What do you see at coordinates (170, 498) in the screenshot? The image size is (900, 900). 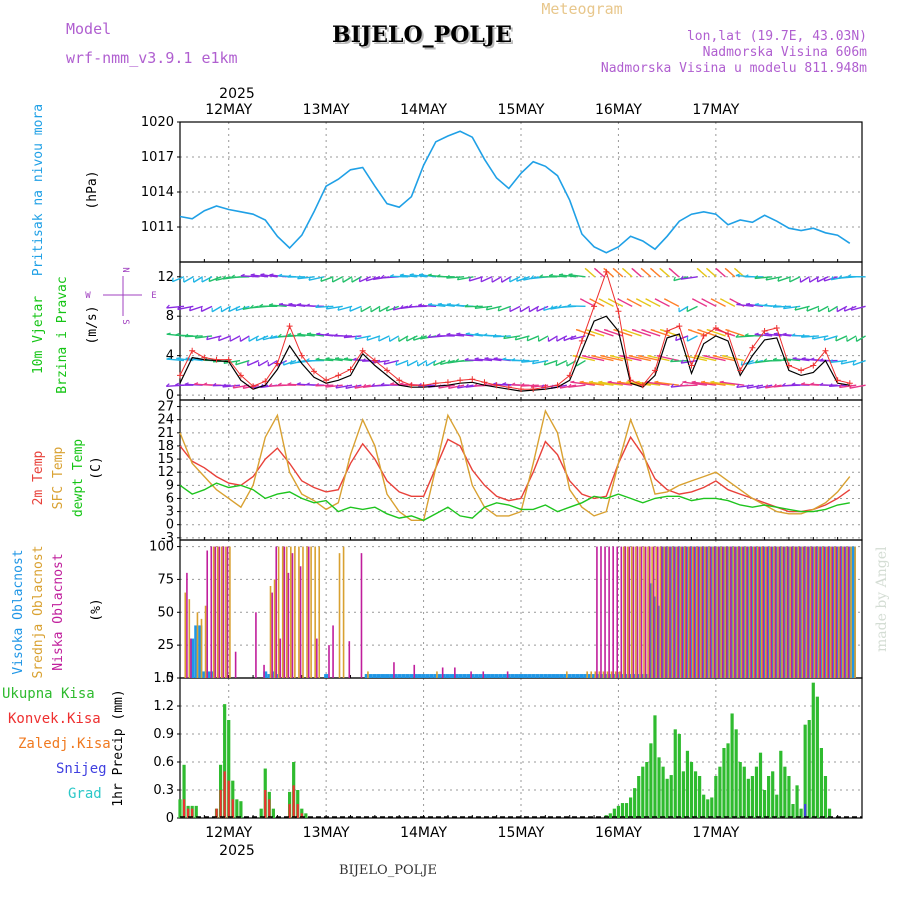 I see `temperature-tick-label: 6` at bounding box center [170, 498].